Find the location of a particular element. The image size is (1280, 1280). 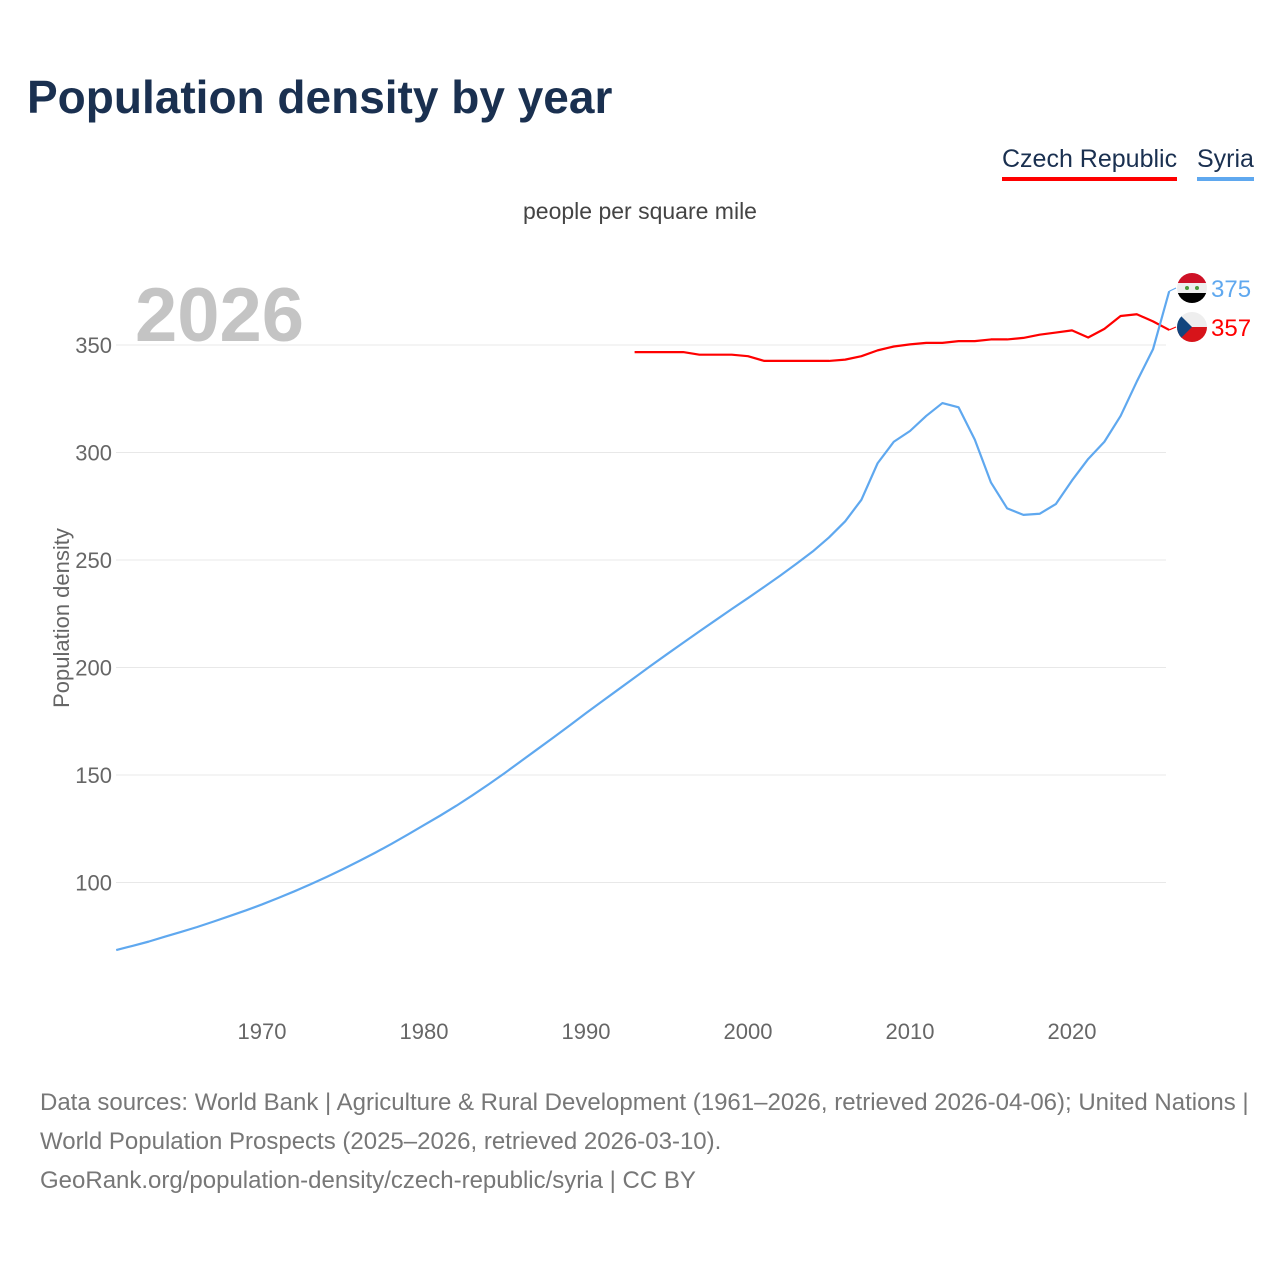

x-tick-label: 2010 is located at coordinates (910, 1031).